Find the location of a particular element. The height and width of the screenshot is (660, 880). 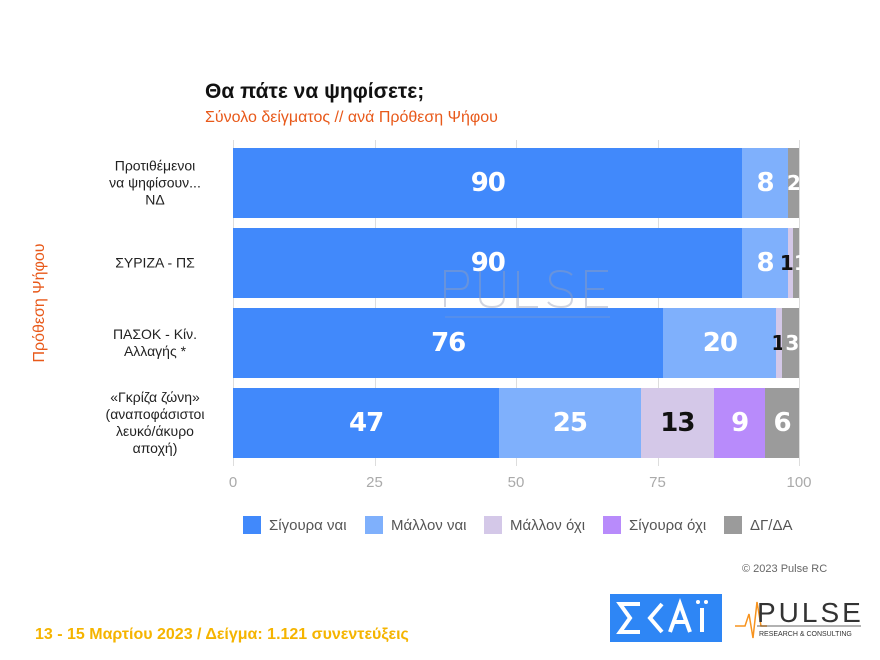

bar-value-label: 6 is located at coordinates (782, 423).